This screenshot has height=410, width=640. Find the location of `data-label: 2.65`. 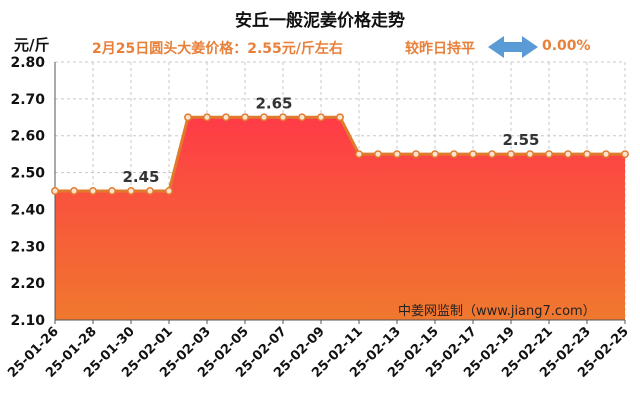

data-label: 2.65 is located at coordinates (273, 103).